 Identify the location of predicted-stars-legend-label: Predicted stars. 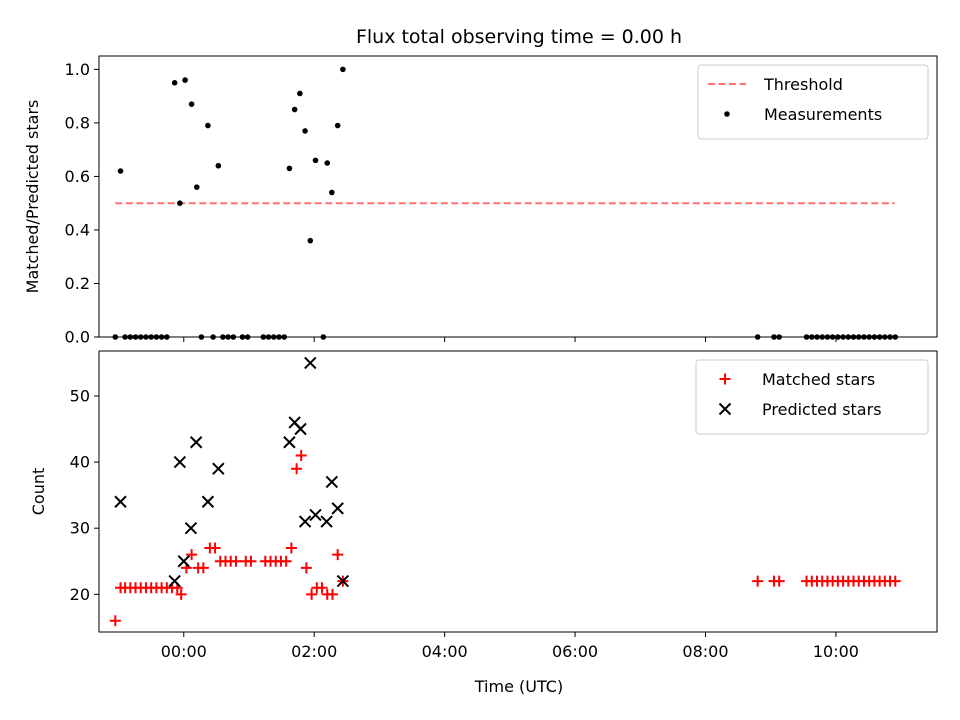
(822, 409).